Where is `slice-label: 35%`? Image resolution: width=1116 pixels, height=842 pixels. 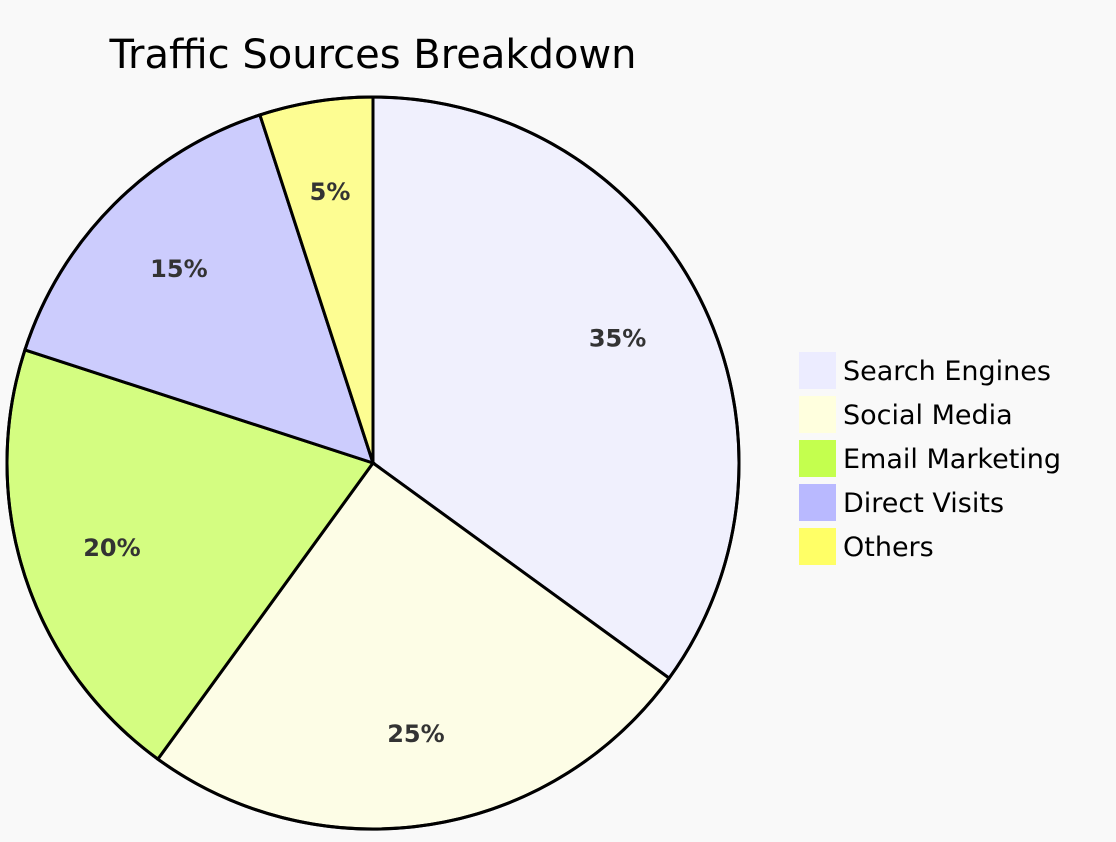 slice-label: 35% is located at coordinates (617, 338).